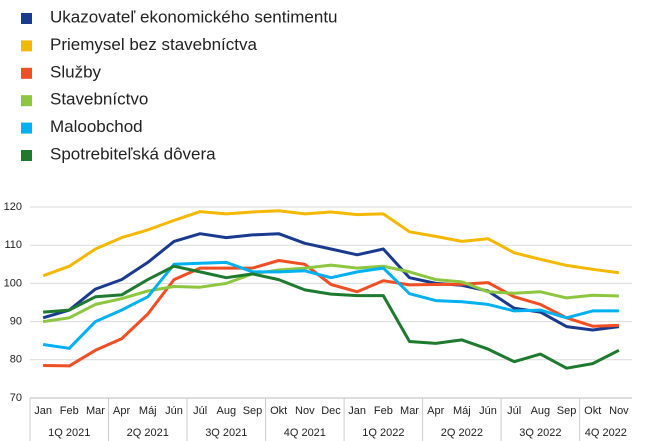 This screenshot has height=441, width=645. Describe the element at coordinates (16, 398) in the screenshot. I see `y-tick-label: 70` at that location.